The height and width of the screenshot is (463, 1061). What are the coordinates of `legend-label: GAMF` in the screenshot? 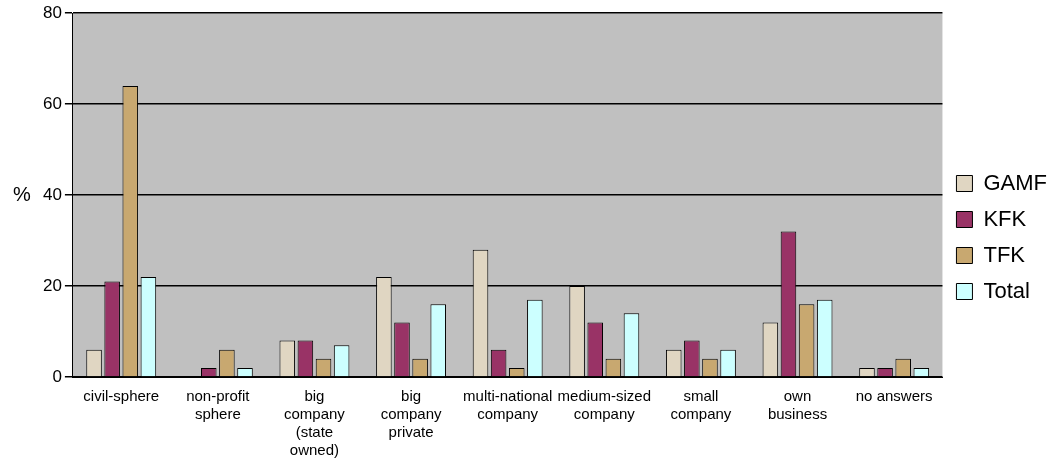 It's located at (1015, 182).